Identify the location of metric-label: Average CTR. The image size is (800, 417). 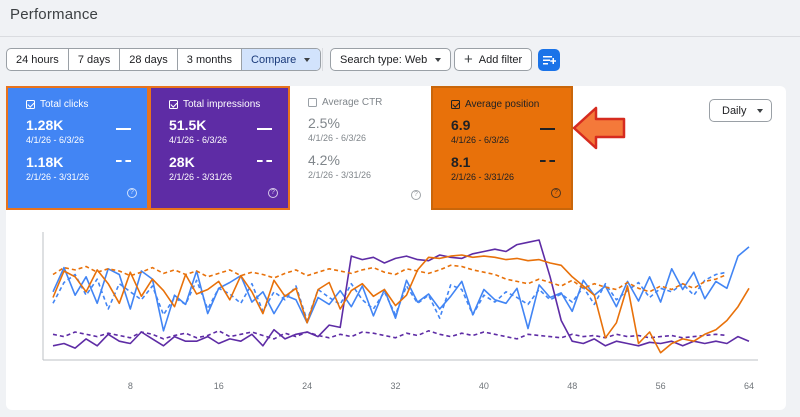
(352, 102).